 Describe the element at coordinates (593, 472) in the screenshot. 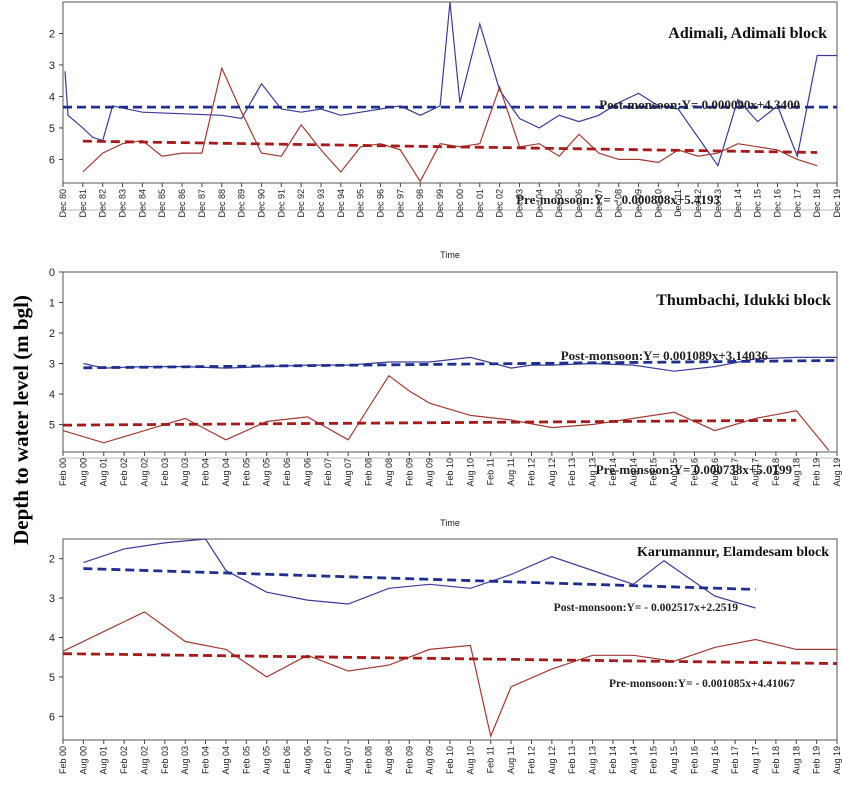

I see `x-tick-label: Aug 13` at that location.